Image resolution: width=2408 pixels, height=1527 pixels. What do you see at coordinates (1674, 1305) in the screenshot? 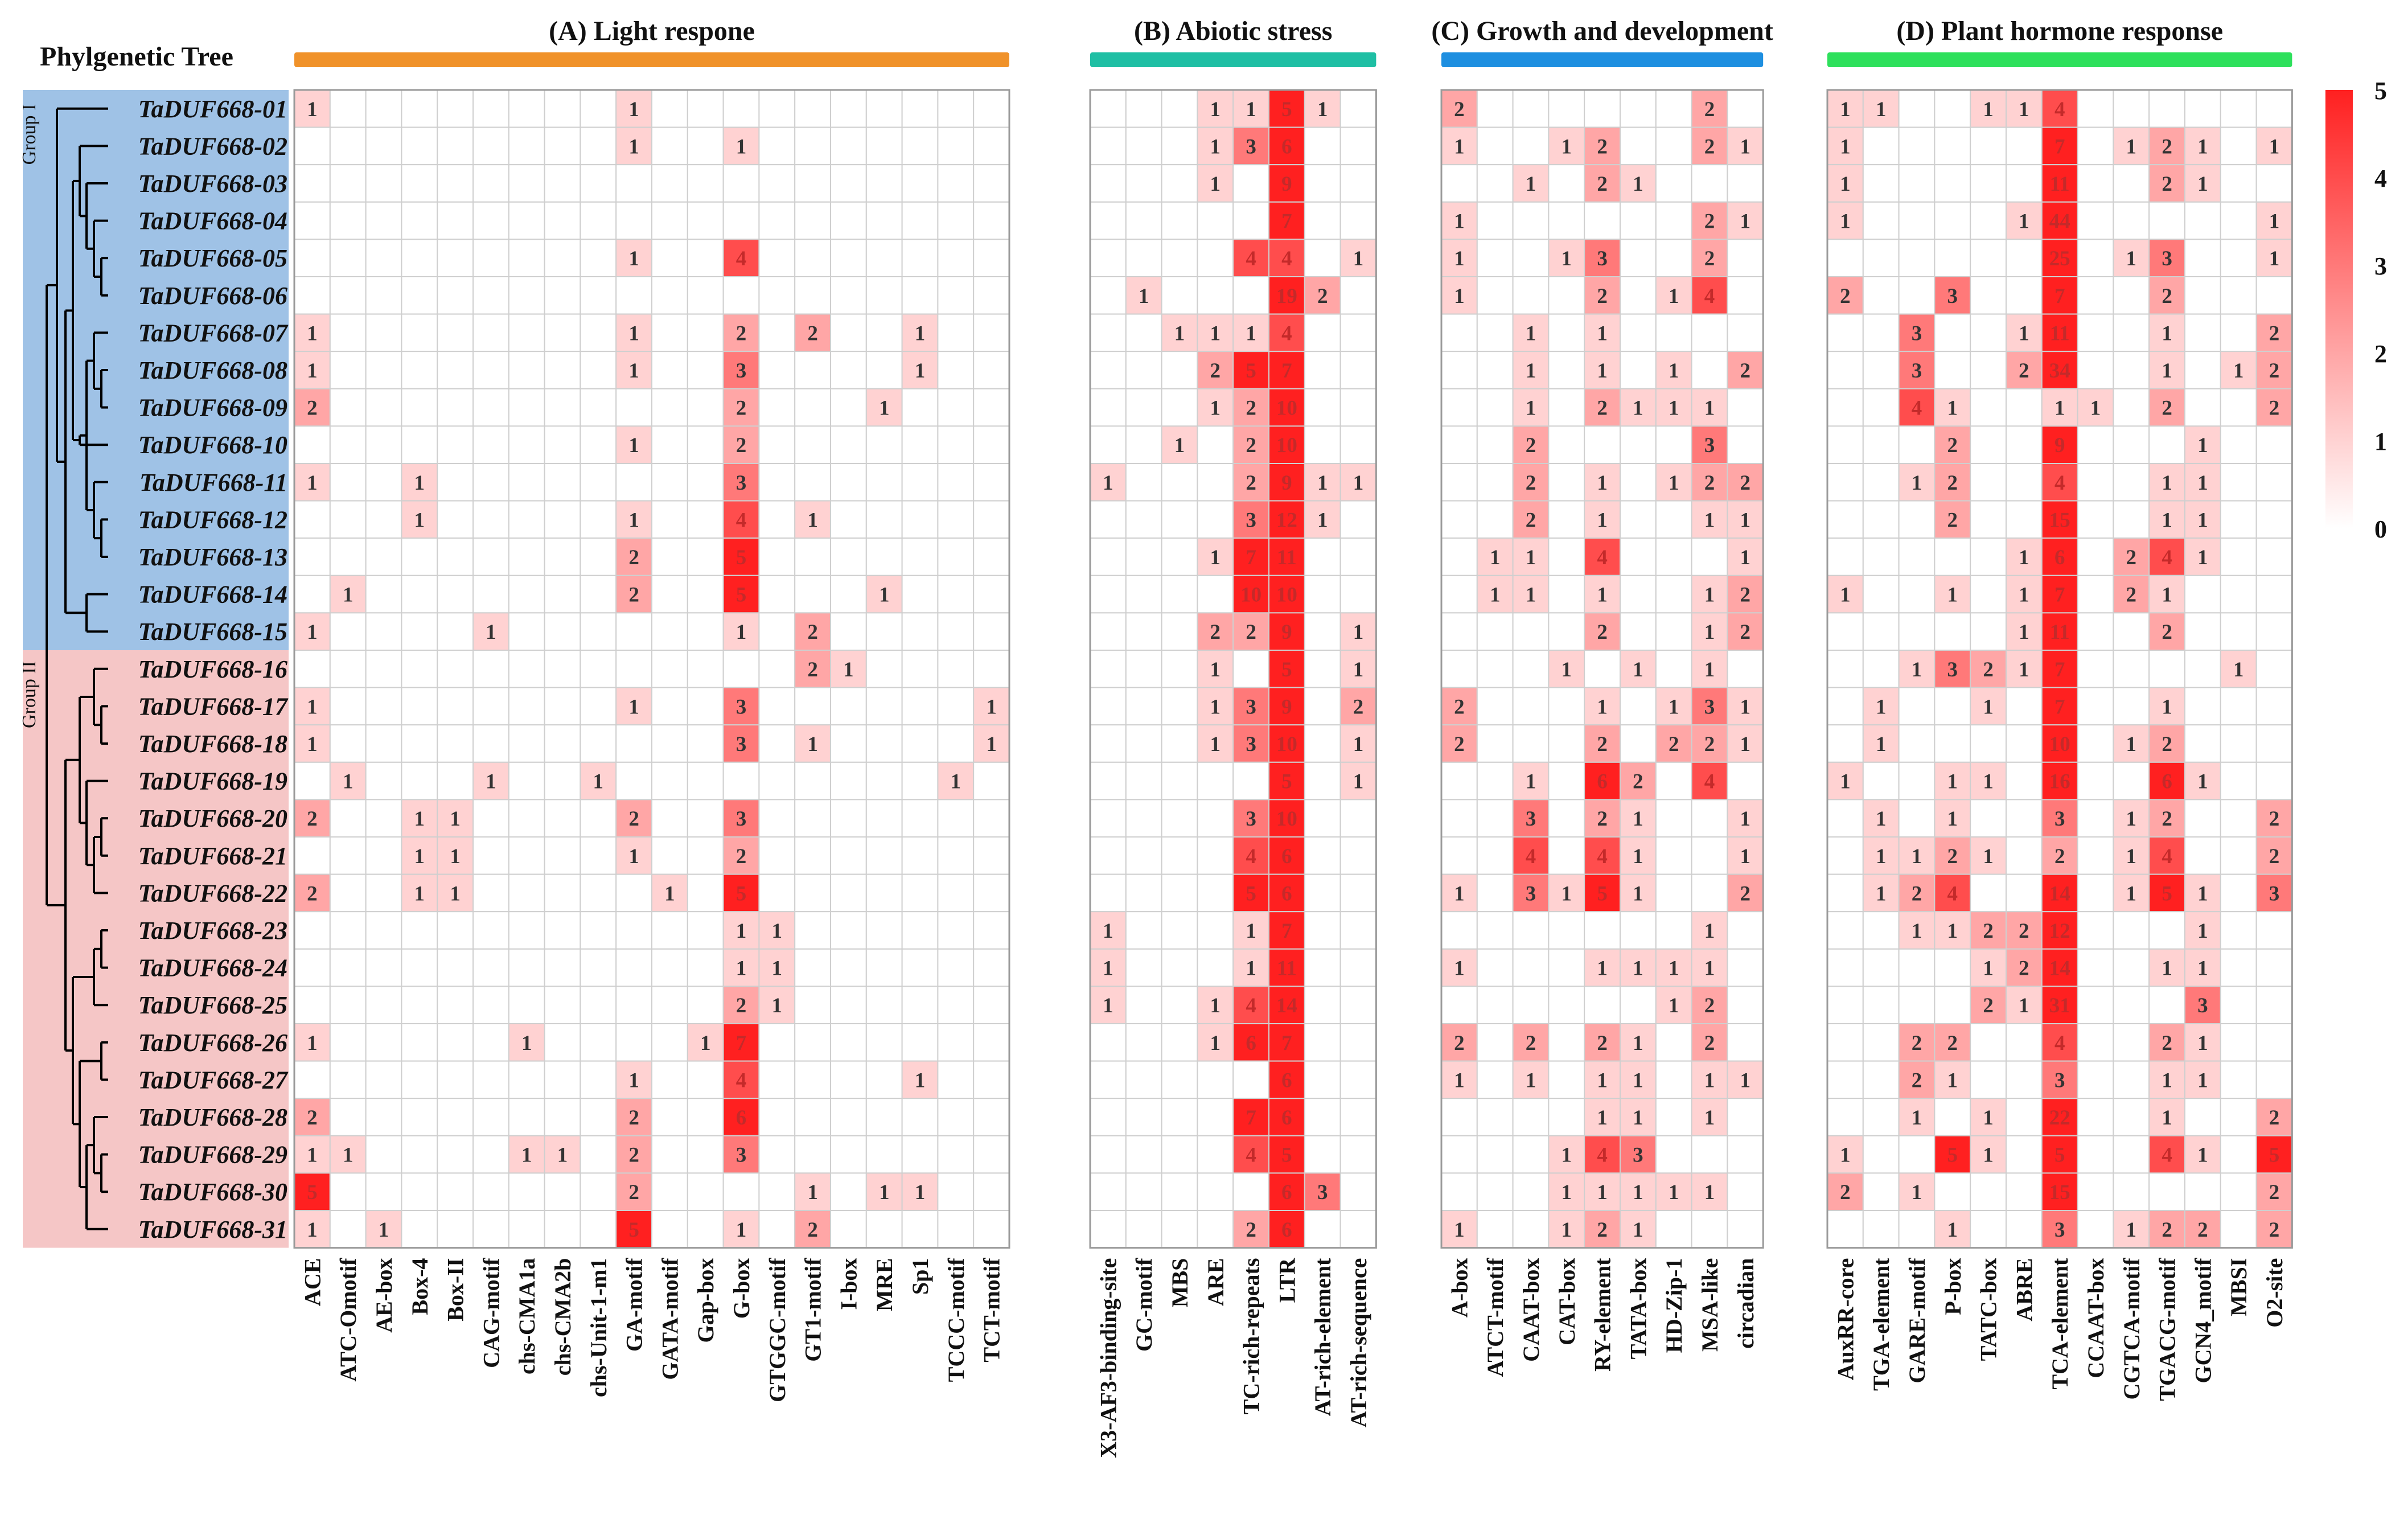
I see `column-label: HD-Zip-1` at bounding box center [1674, 1305].